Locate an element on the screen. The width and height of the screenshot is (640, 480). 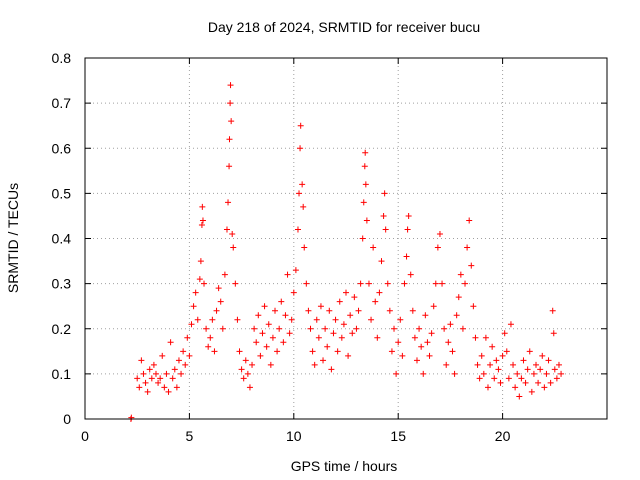
x-tick-label: 20 is located at coordinates (503, 436).